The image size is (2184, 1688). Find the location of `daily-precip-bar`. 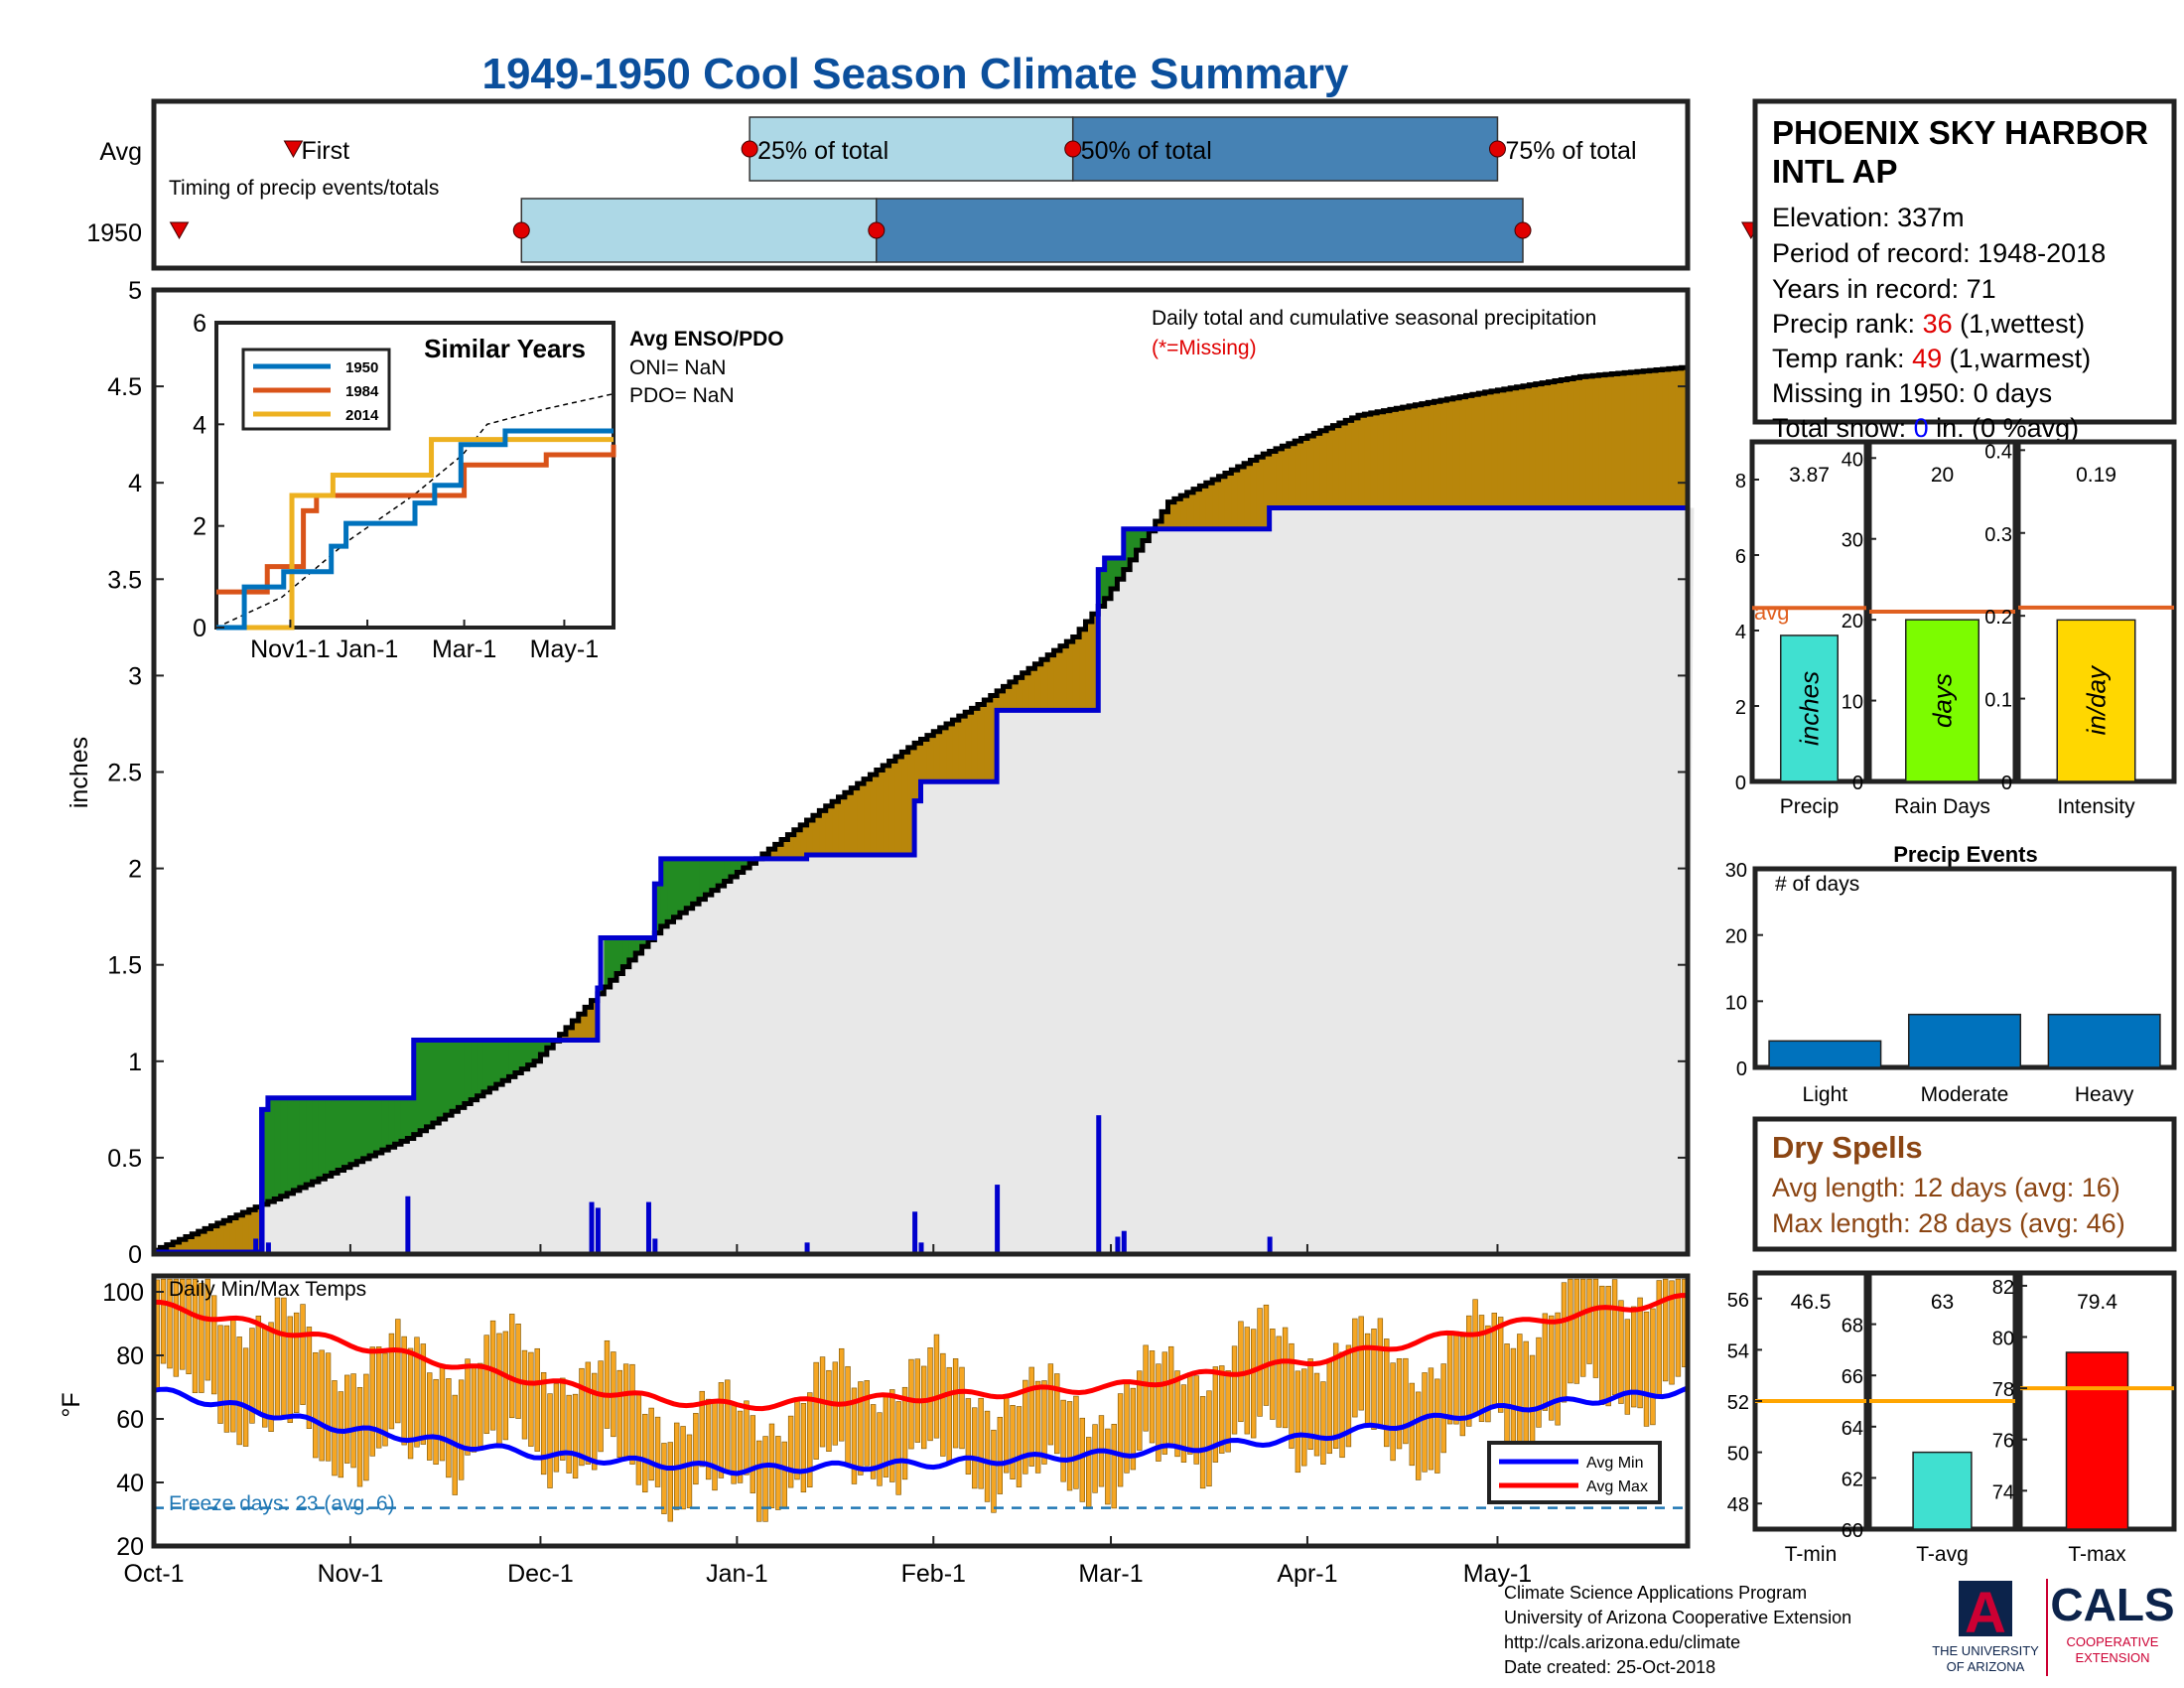

daily-precip-bar is located at coordinates (408, 1225).